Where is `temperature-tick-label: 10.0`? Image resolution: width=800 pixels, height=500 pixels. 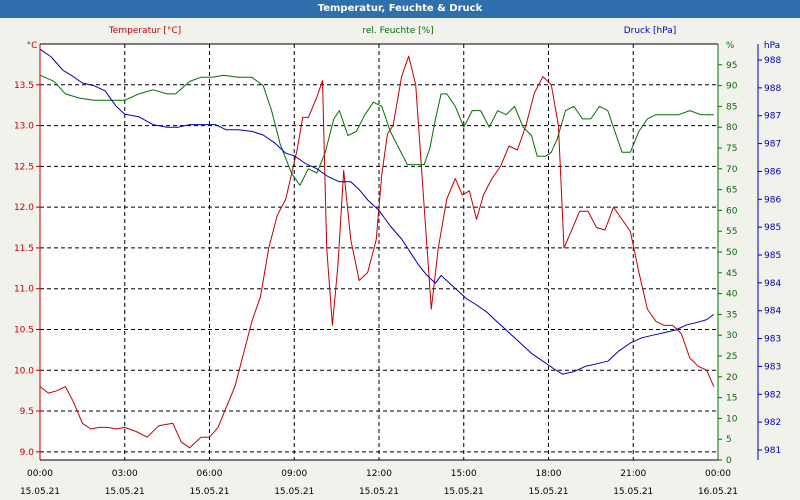 temperature-tick-label: 10.0 is located at coordinates (24, 371).